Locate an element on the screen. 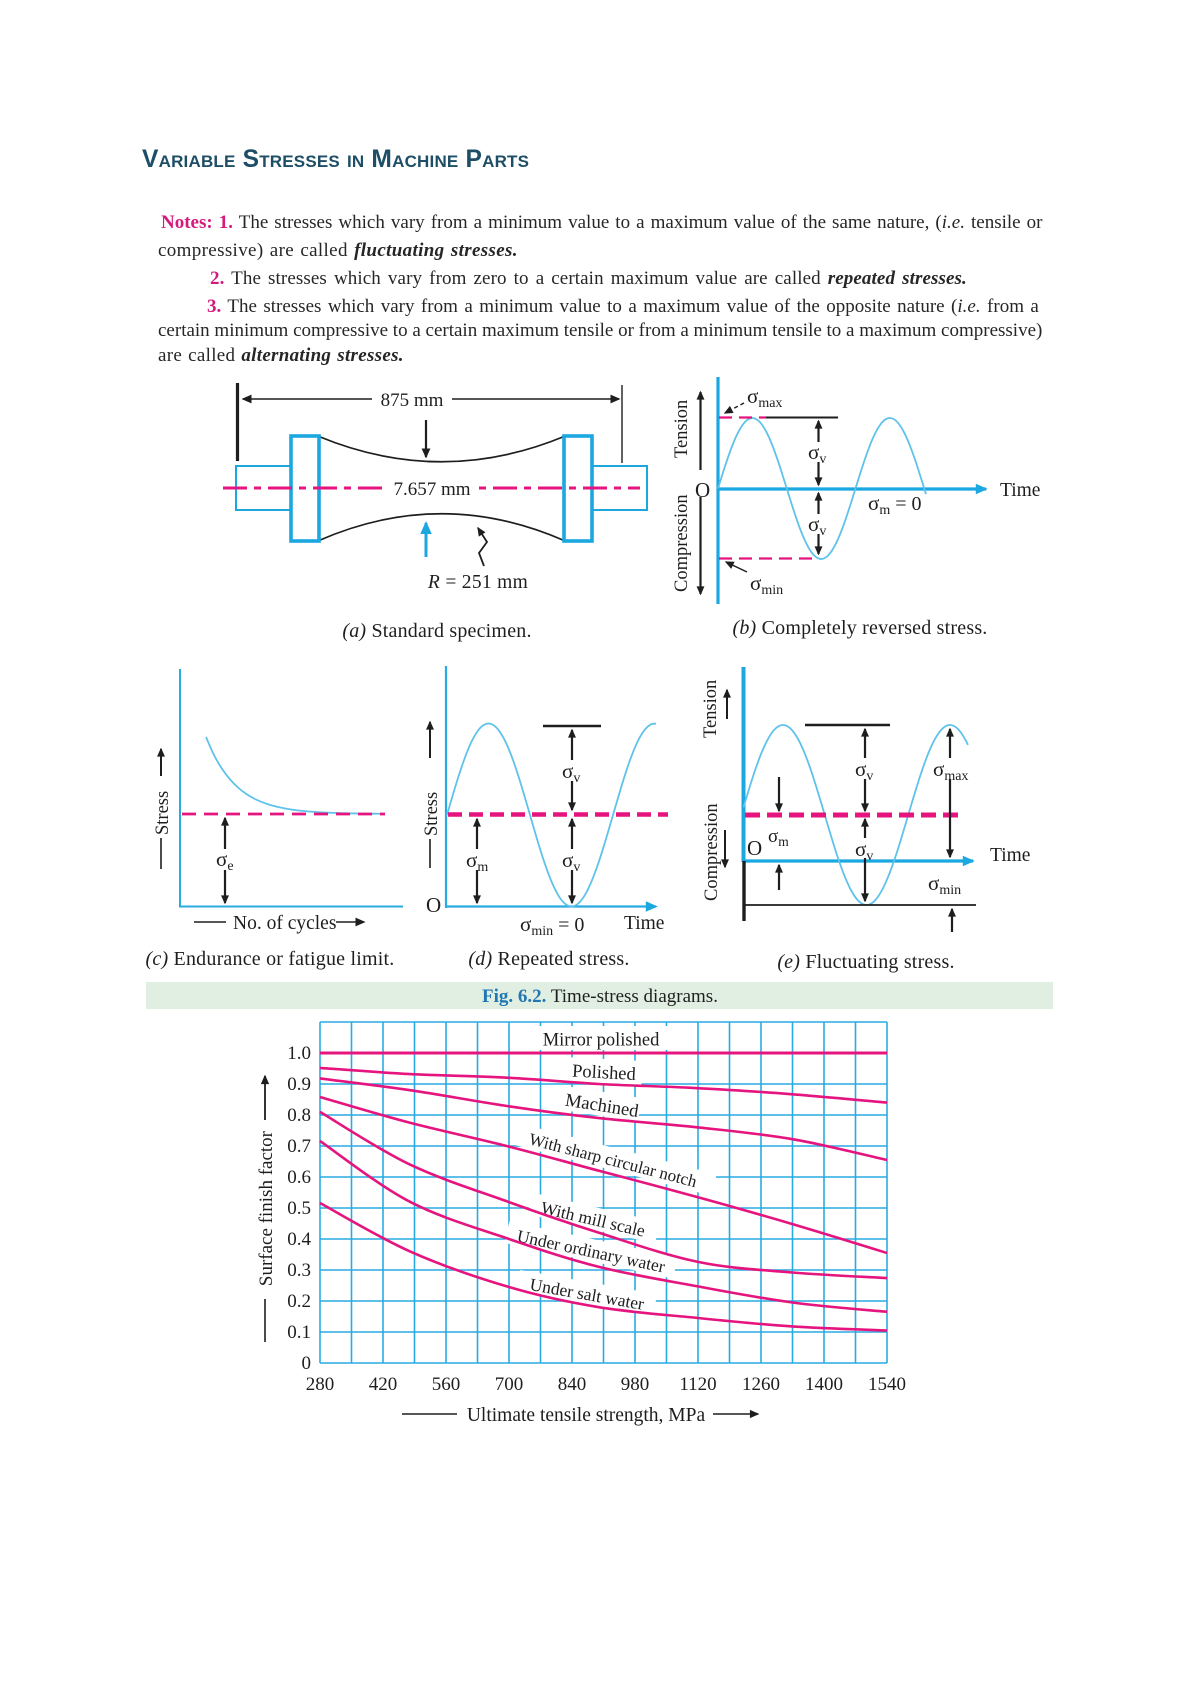 The height and width of the screenshot is (1696, 1200). svg-text: 7.657 mm is located at coordinates (431, 489).